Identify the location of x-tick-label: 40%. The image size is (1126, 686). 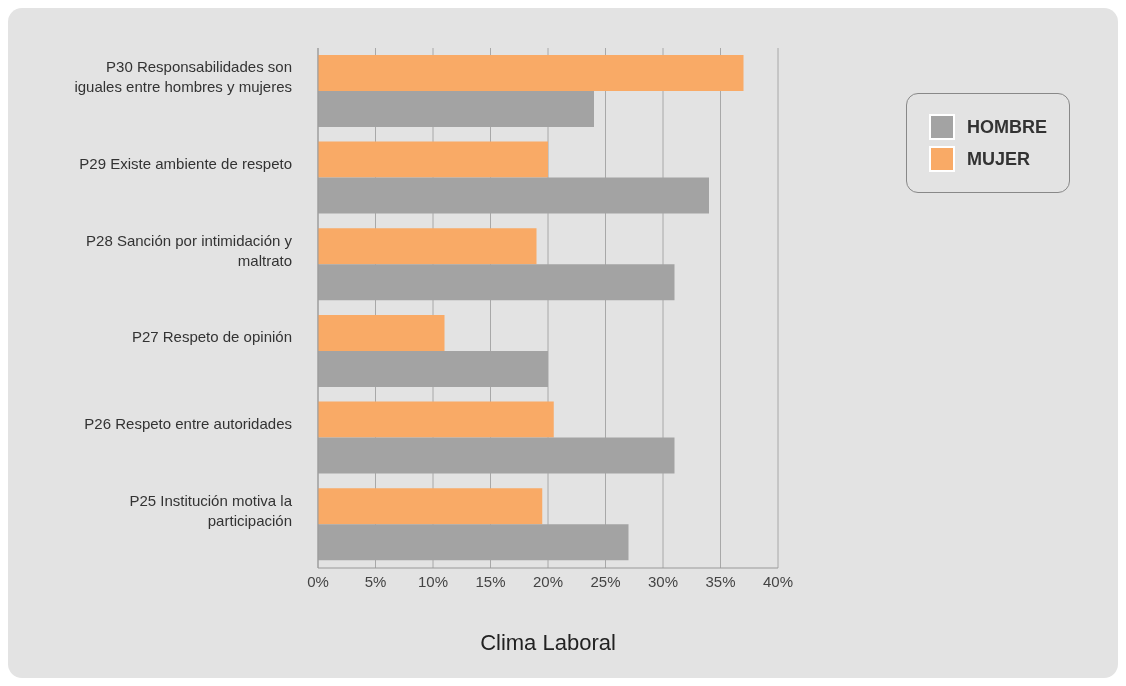
(778, 581).